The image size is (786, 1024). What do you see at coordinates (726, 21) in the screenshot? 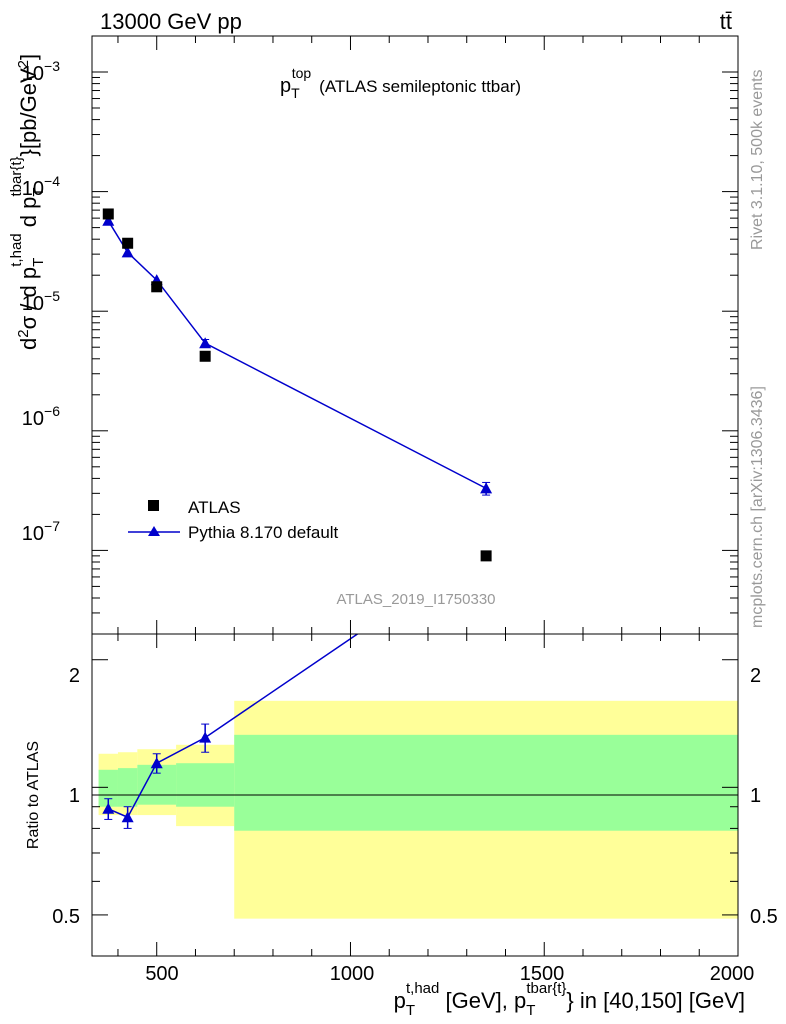
I see `process-label: tt̄` at bounding box center [726, 21].